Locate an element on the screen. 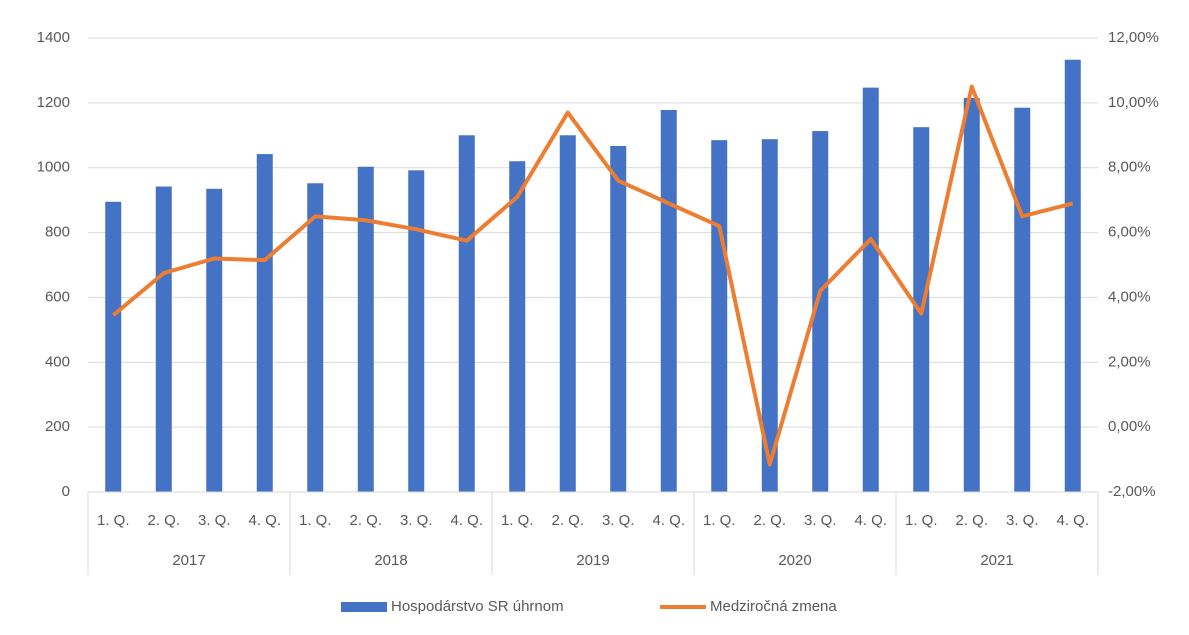  y-tick-label: 600 is located at coordinates (57, 296).